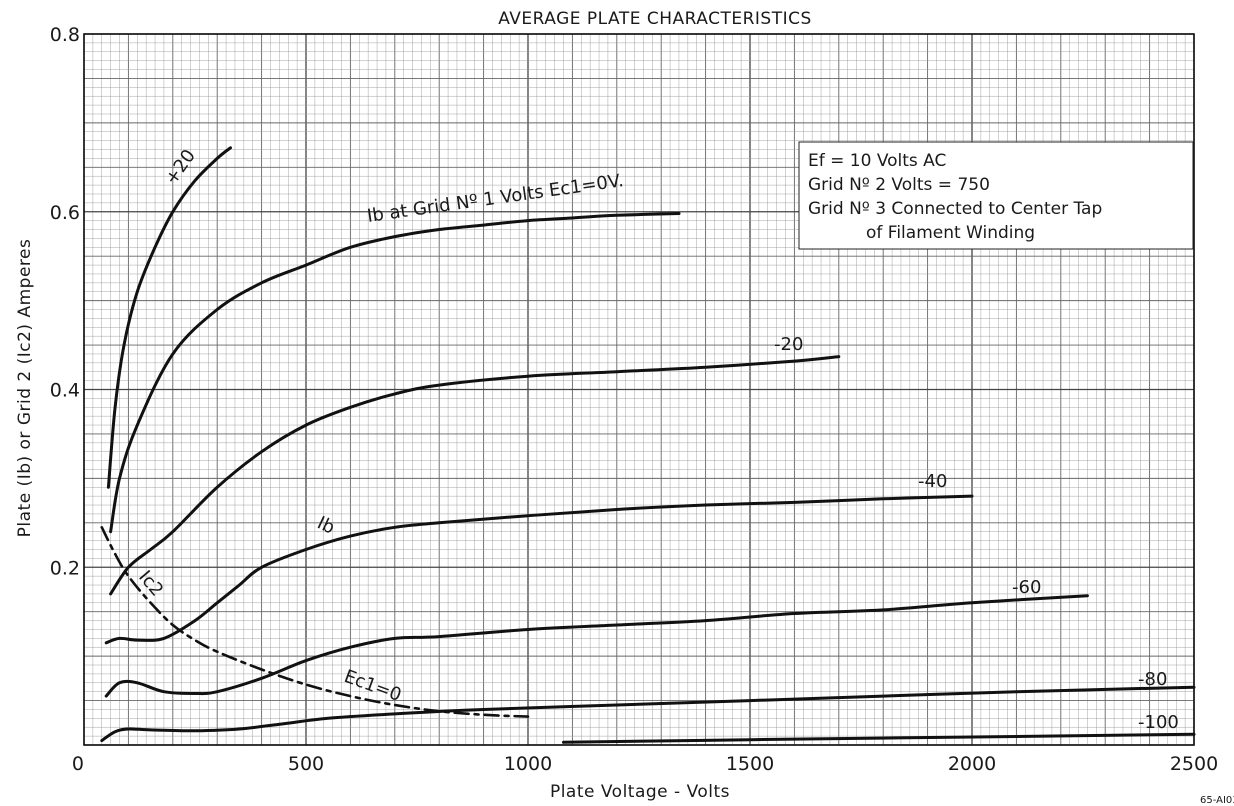  I want to click on y-tick-label: 0.6, so click(65, 213).